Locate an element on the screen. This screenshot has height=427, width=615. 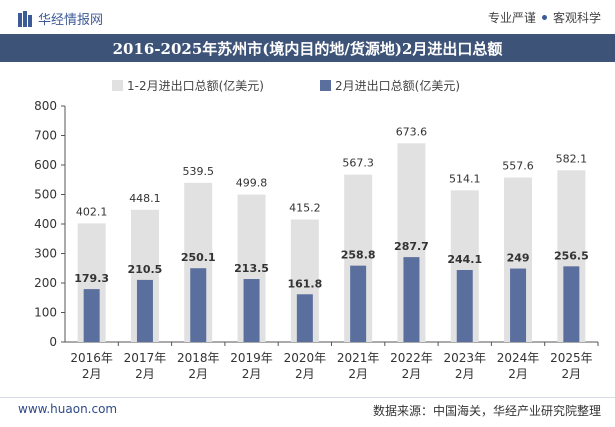
data-label-feb: 258.8 is located at coordinates (358, 255).